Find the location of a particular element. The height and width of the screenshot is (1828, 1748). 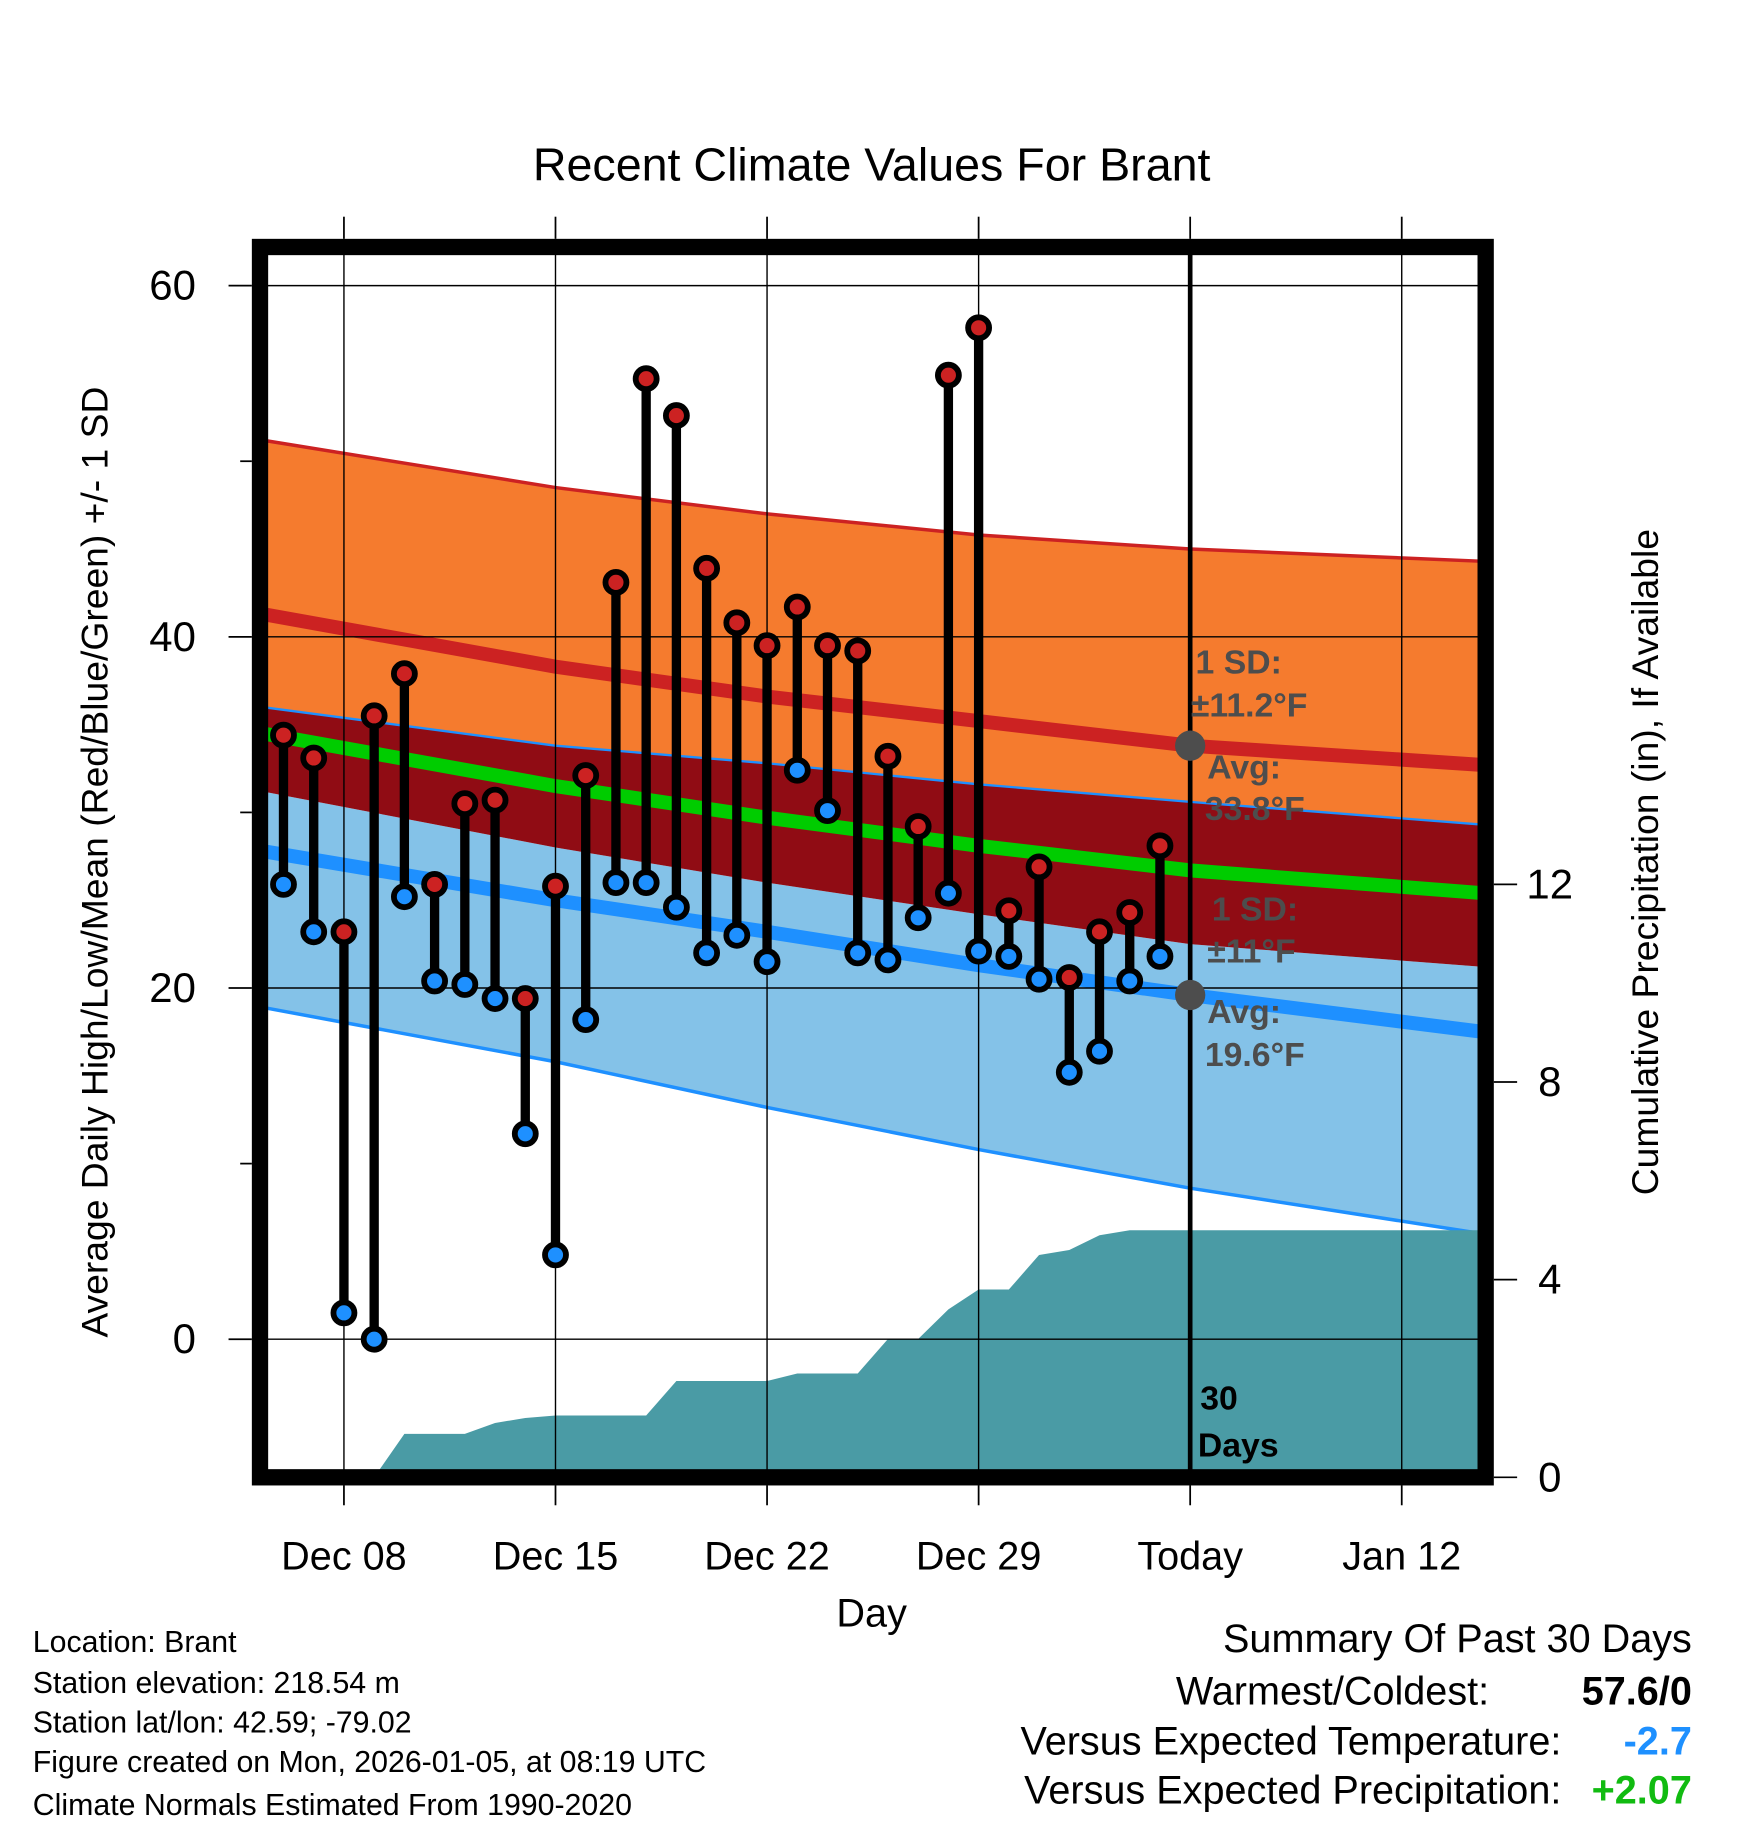

summary-warmest-label: Warmest/Coldest: is located at coordinates (1332, 1692).